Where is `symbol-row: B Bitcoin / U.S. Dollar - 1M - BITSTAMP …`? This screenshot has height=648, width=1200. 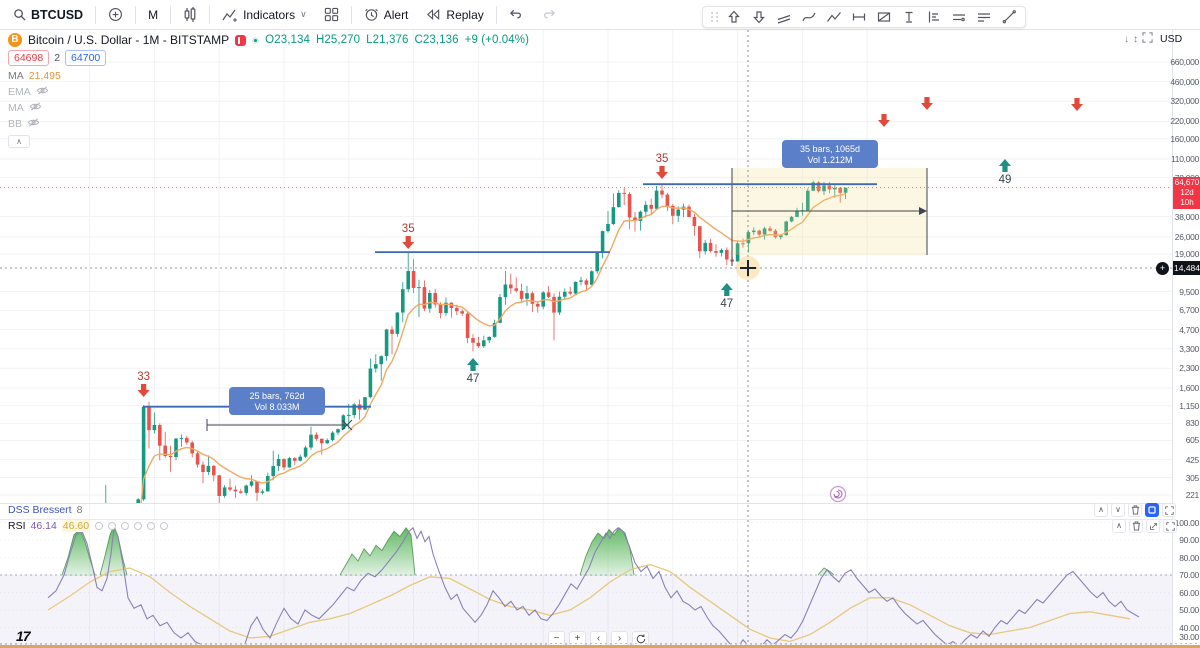 symbol-row: B Bitcoin / U.S. Dollar - 1M - BITSTAMP … is located at coordinates (268, 40).